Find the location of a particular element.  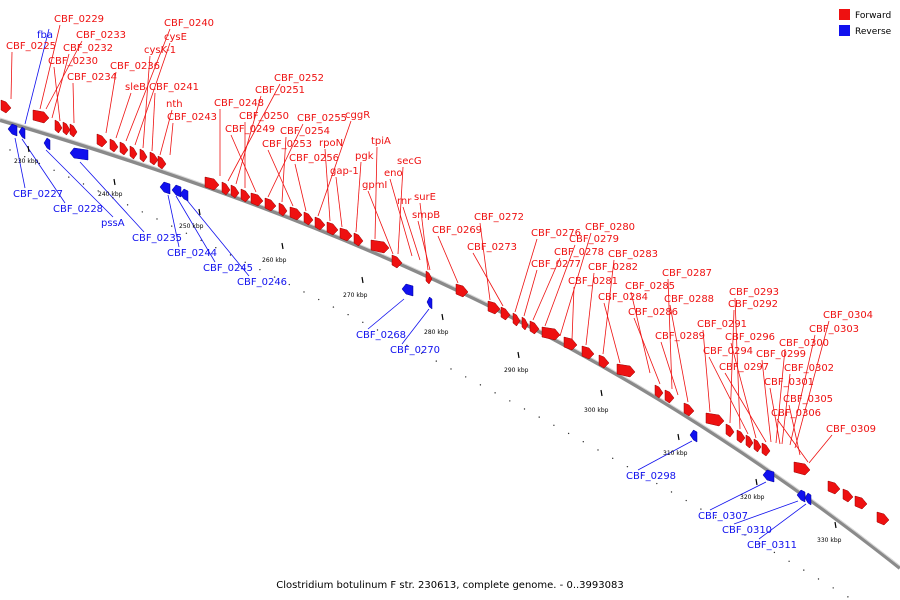

scale-tick-label: 300 kbp is located at coordinates (596, 410).